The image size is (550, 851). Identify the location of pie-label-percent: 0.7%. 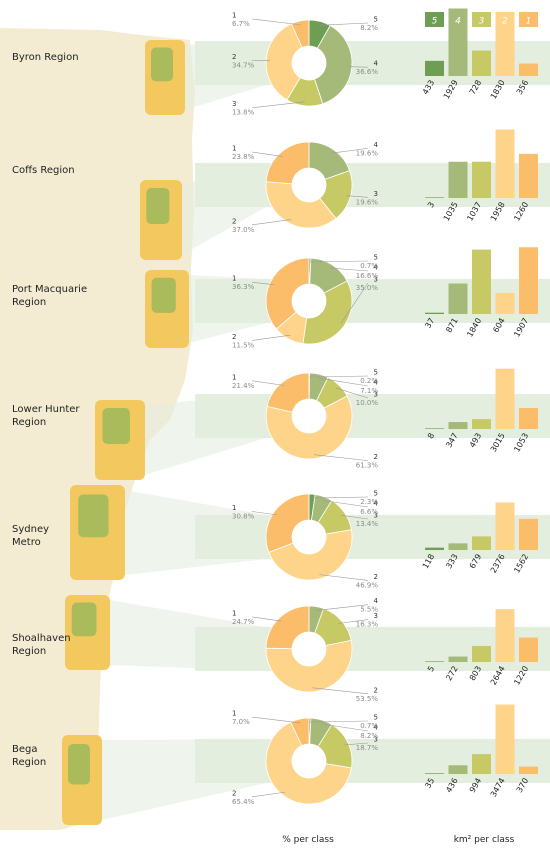
(369, 266).